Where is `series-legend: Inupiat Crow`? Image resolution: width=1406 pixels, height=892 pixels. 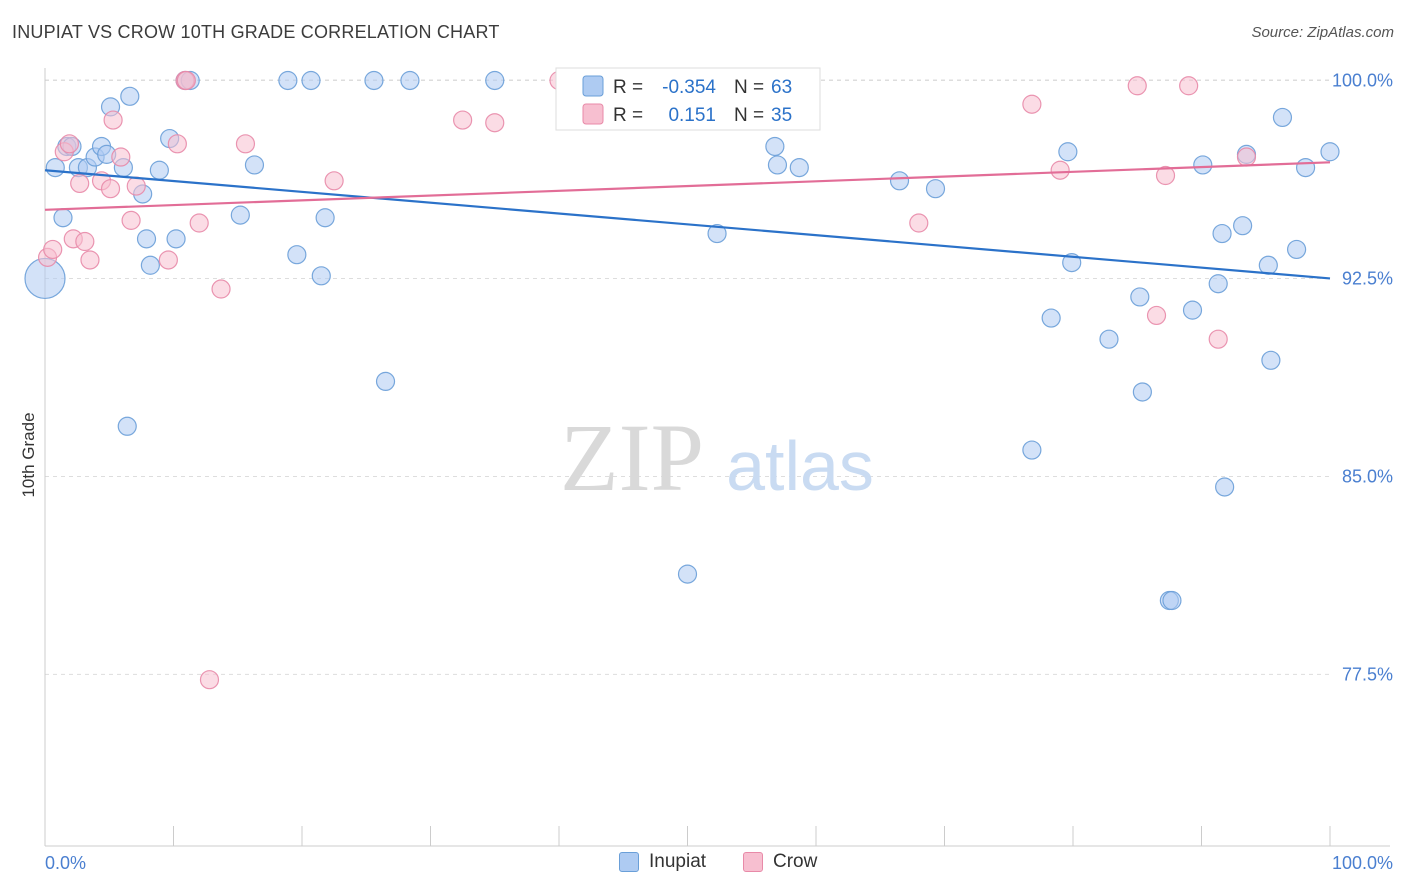 series-legend: Inupiat Crow is located at coordinates (703, 864).